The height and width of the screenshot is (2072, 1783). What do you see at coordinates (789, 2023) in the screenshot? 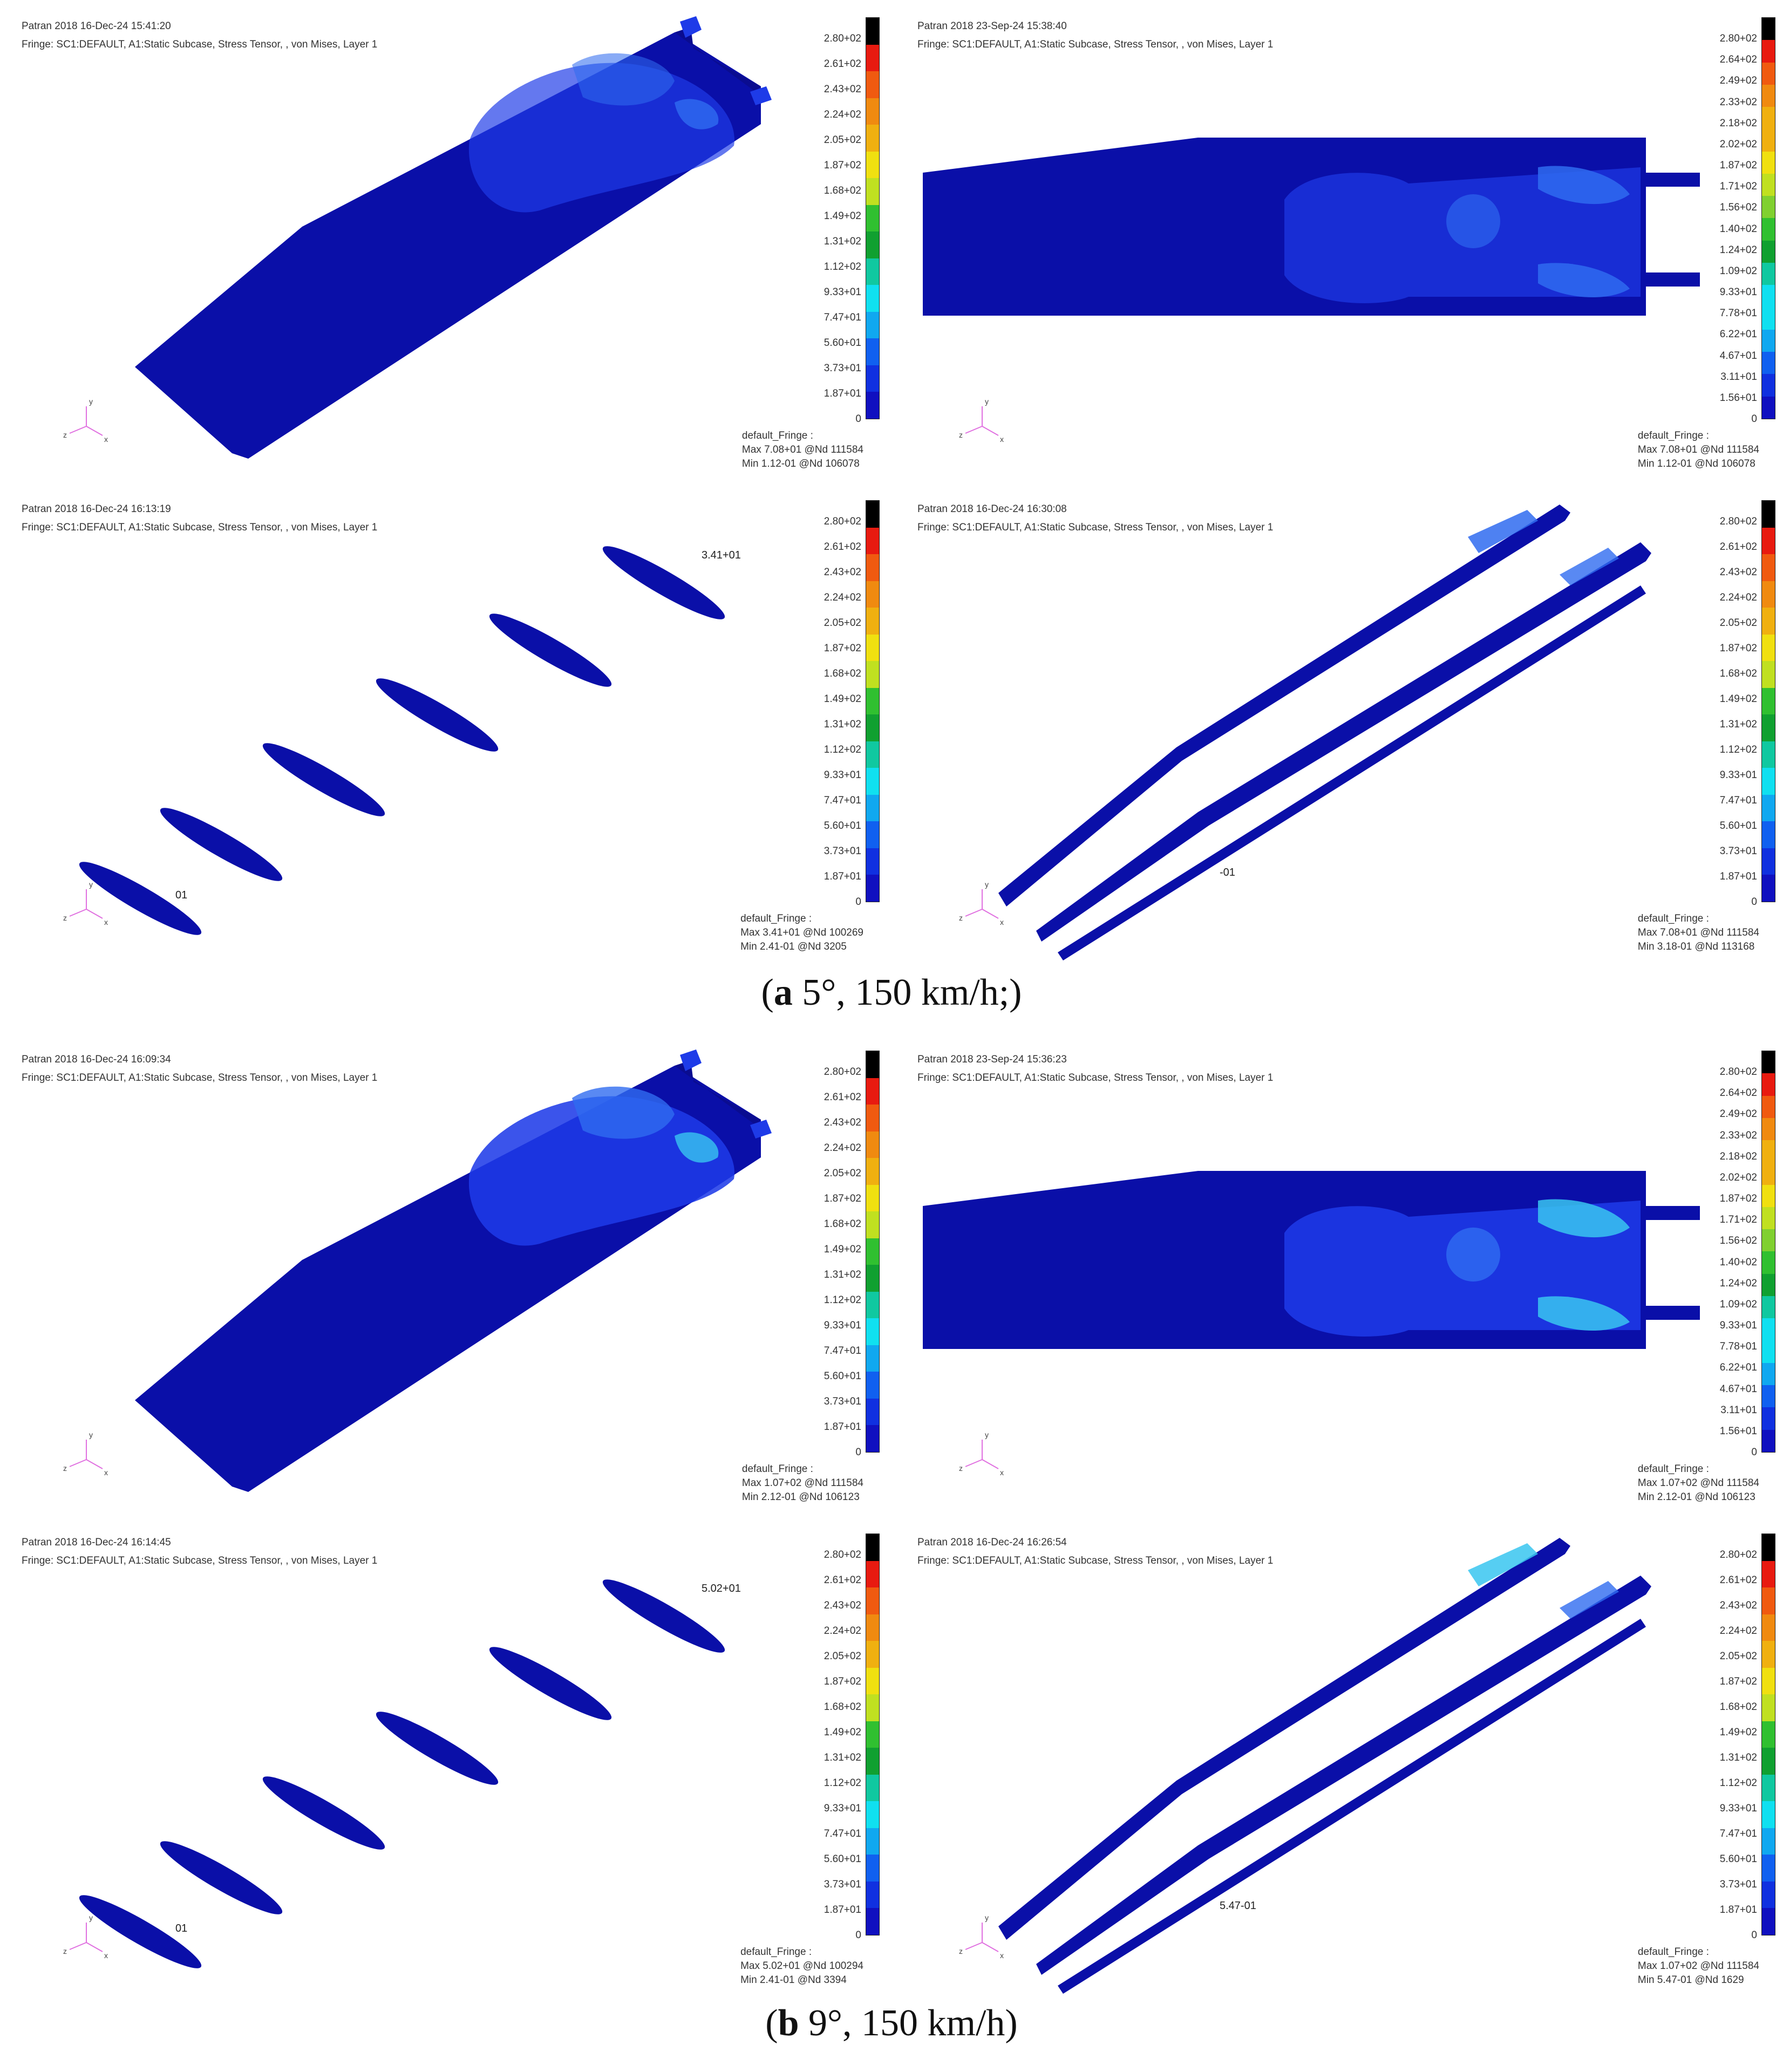
I see `caption-b-letter: b` at bounding box center [789, 2023].